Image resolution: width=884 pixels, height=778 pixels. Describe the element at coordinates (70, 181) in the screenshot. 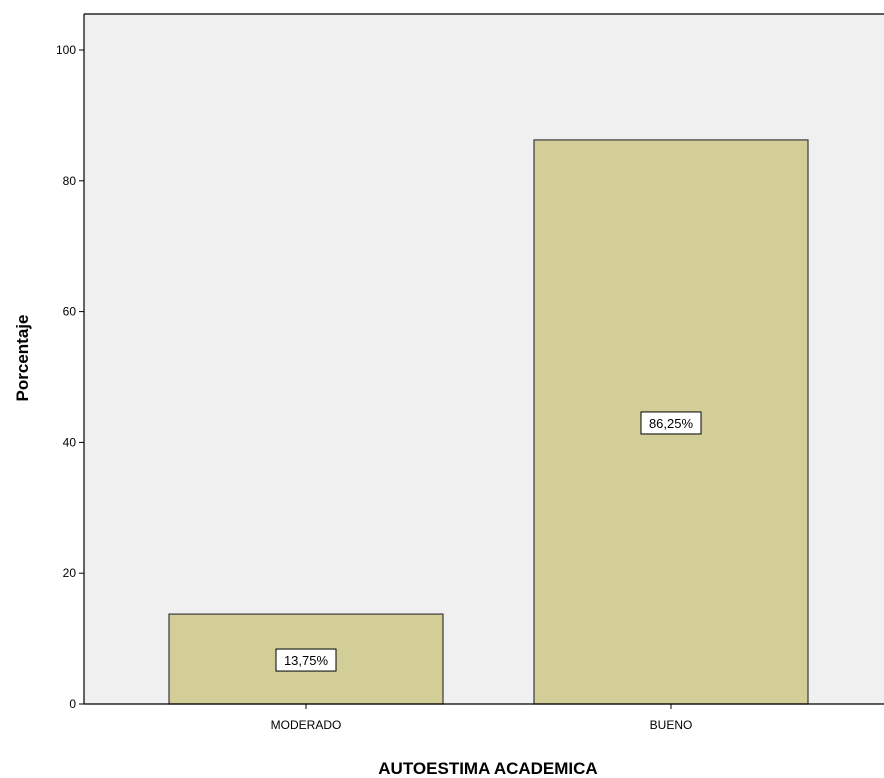

I see `y-tick-label: 80` at that location.